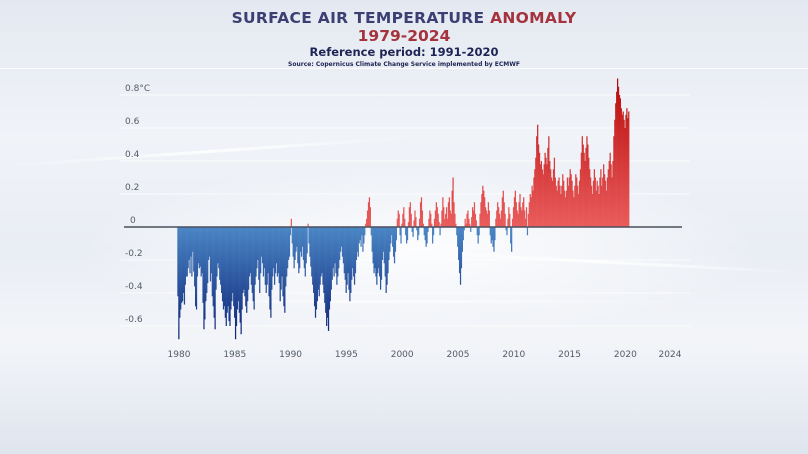  I want to click on x-tick-label: 1995, so click(346, 355).